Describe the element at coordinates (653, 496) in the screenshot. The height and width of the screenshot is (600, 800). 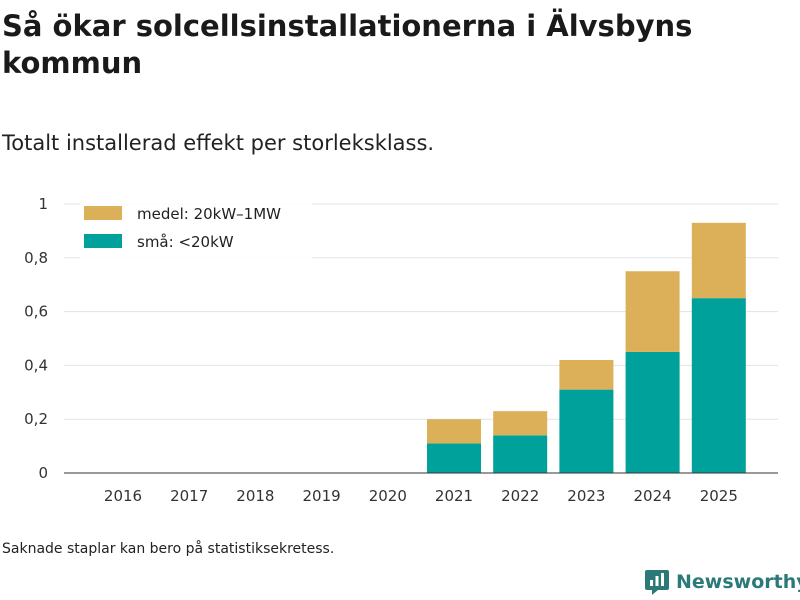
I see `x-tick-label: 2024` at that location.